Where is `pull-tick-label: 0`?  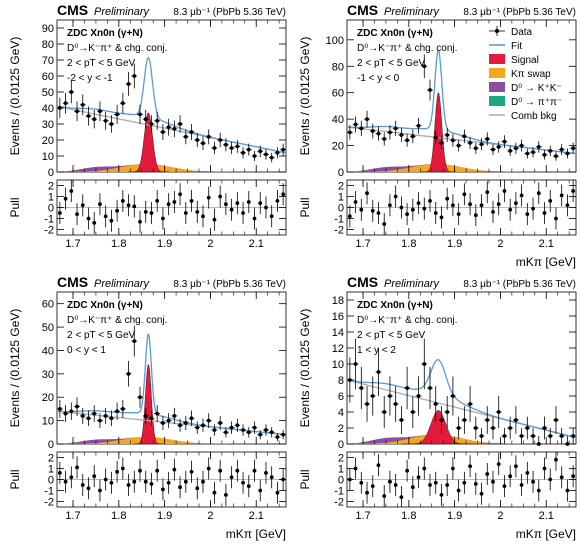 pull-tick-label: 0 is located at coordinates (341, 209).